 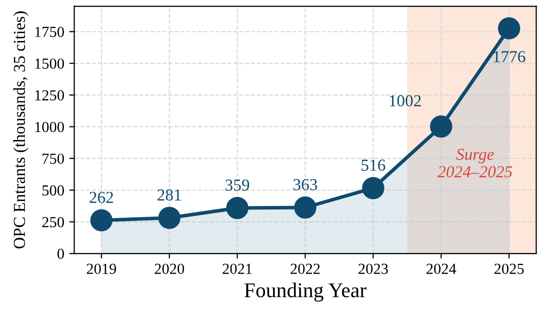 I want to click on data-label: 1776, so click(x=510, y=56).